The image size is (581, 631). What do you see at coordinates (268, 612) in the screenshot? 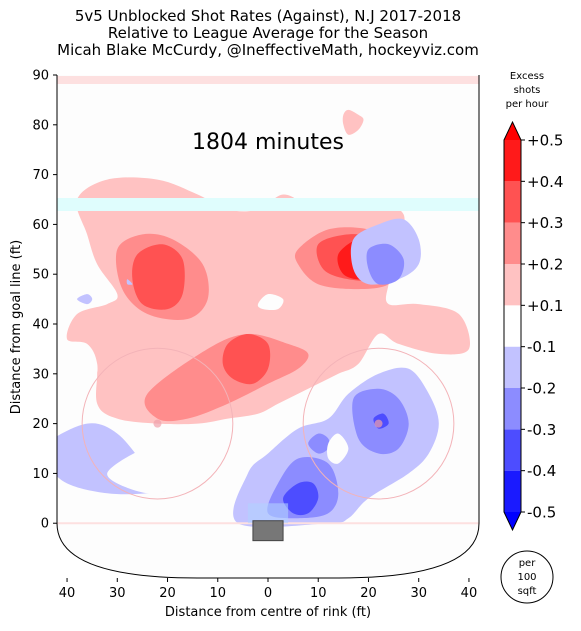
I see `x-axis-label: Distance from centre of rink (ft)` at bounding box center [268, 612].